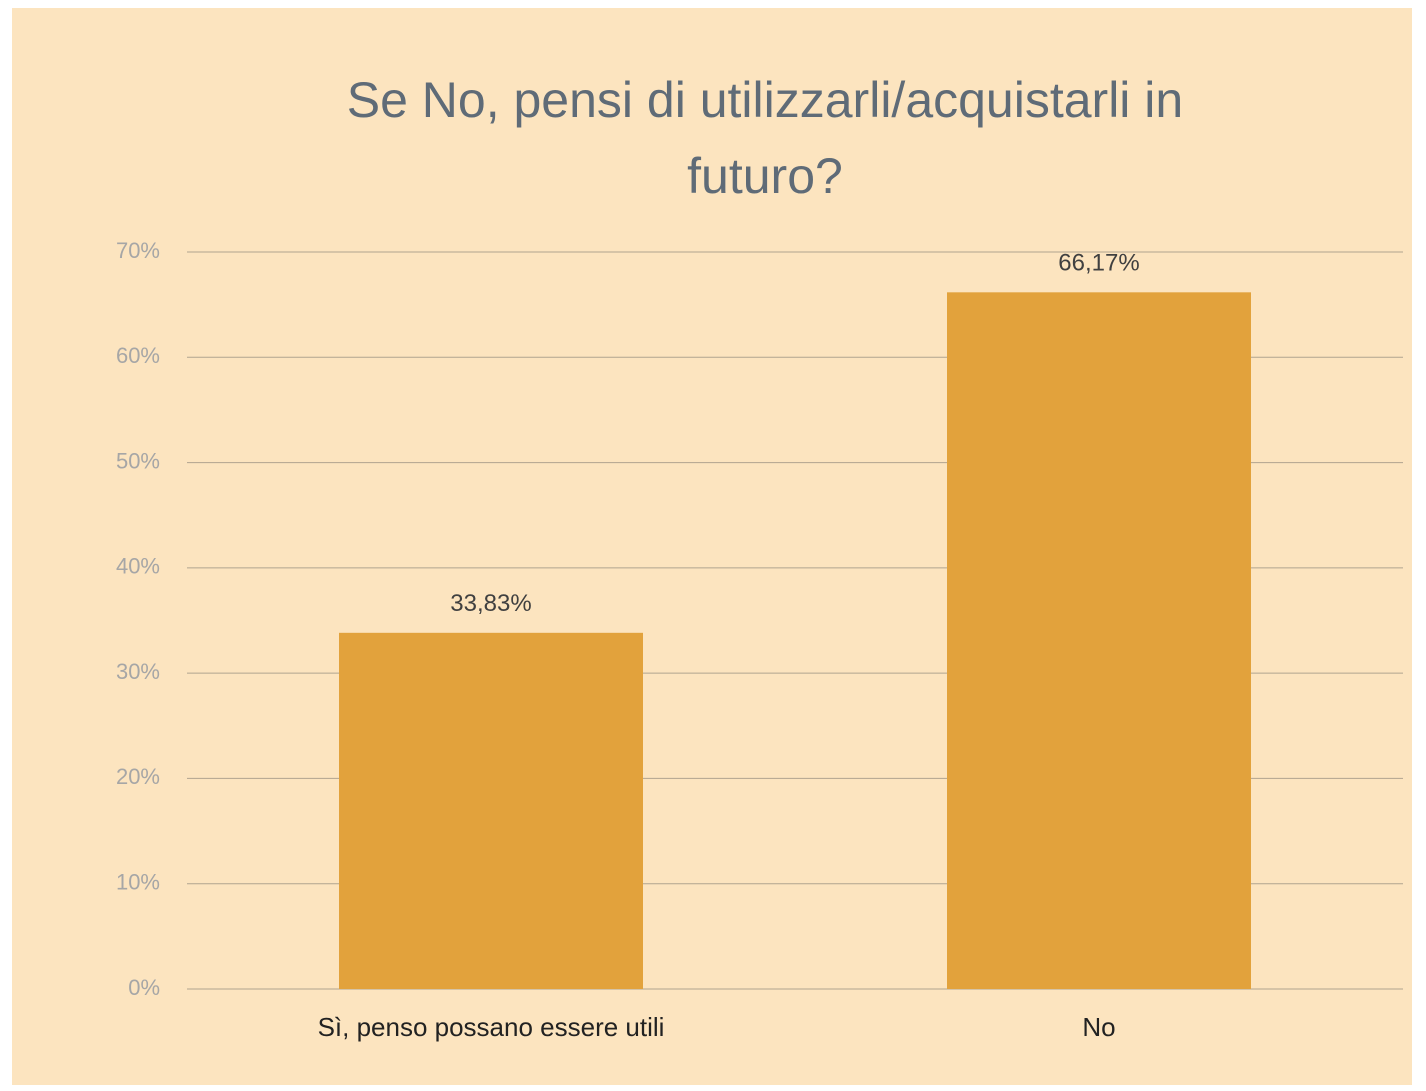 The image size is (1426, 1091). What do you see at coordinates (491, 1027) in the screenshot?
I see `x-tick-label: Sì, penso possano essere utili` at bounding box center [491, 1027].